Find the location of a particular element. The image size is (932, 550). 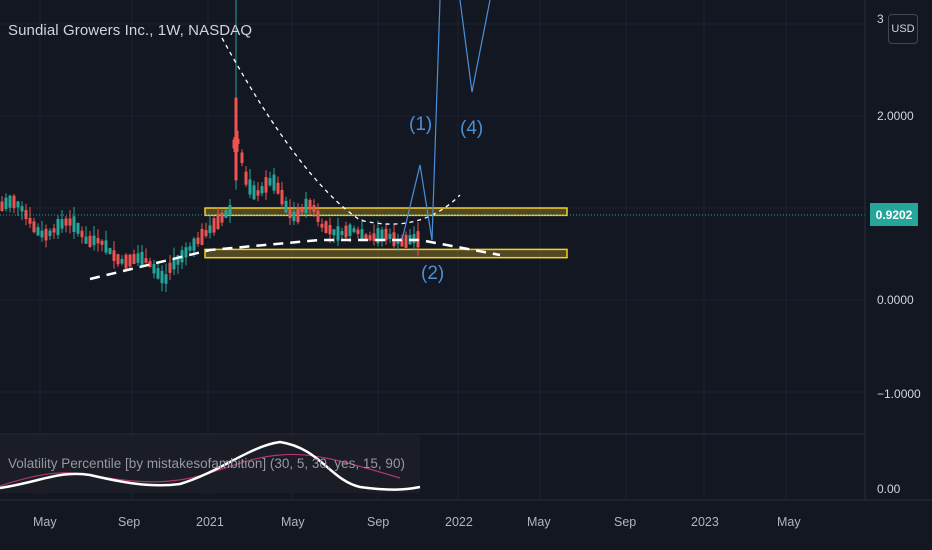

price-label-0: 0.0000 is located at coordinates (895, 300).